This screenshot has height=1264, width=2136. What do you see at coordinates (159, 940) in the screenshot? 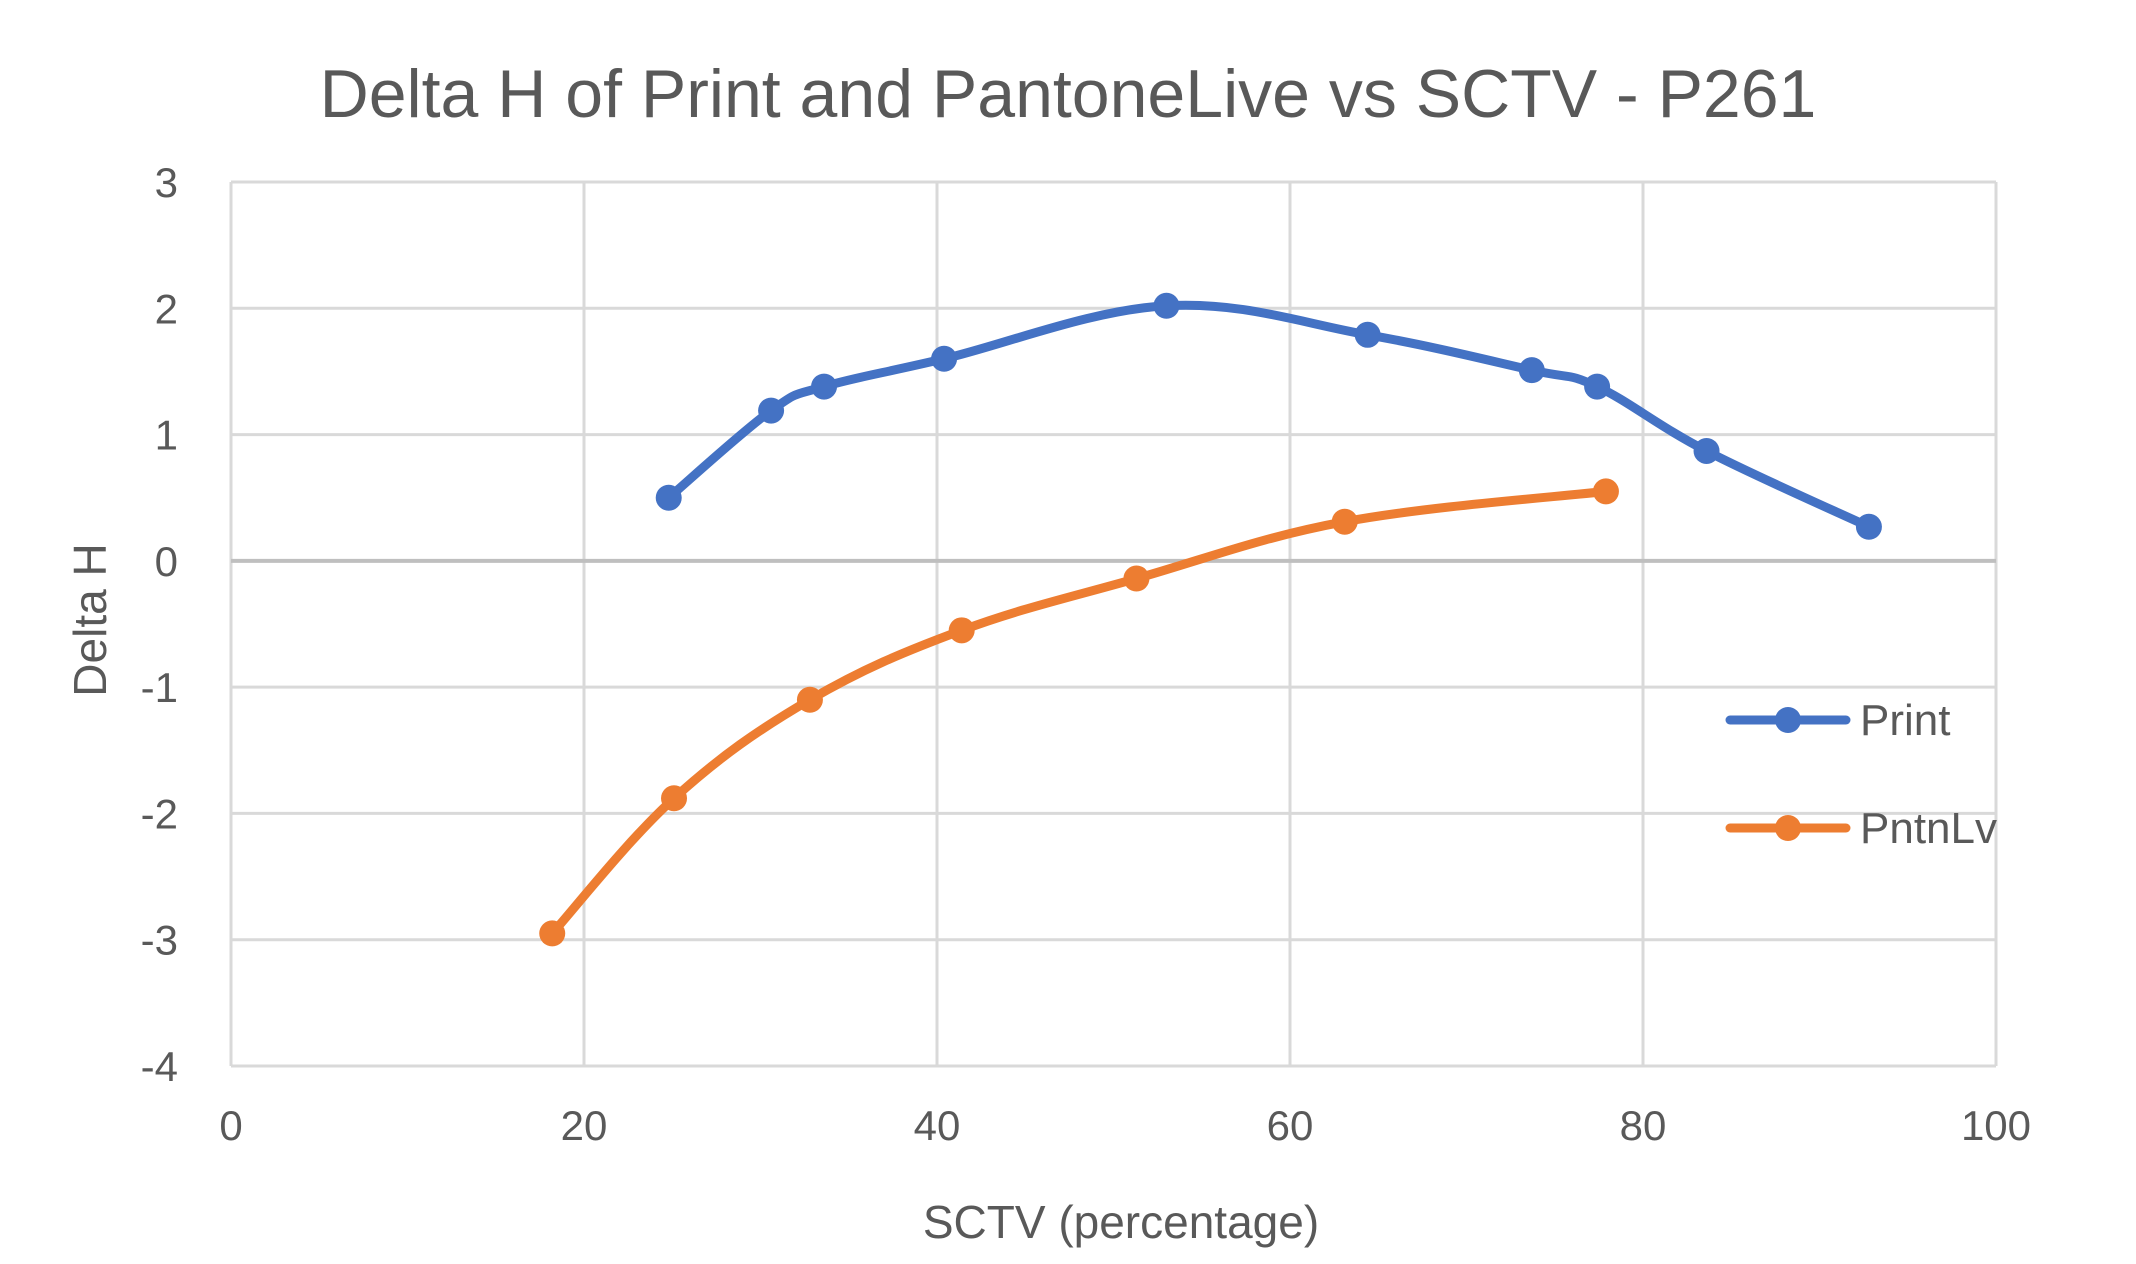
I see `y-tick-label: -3` at bounding box center [159, 940].